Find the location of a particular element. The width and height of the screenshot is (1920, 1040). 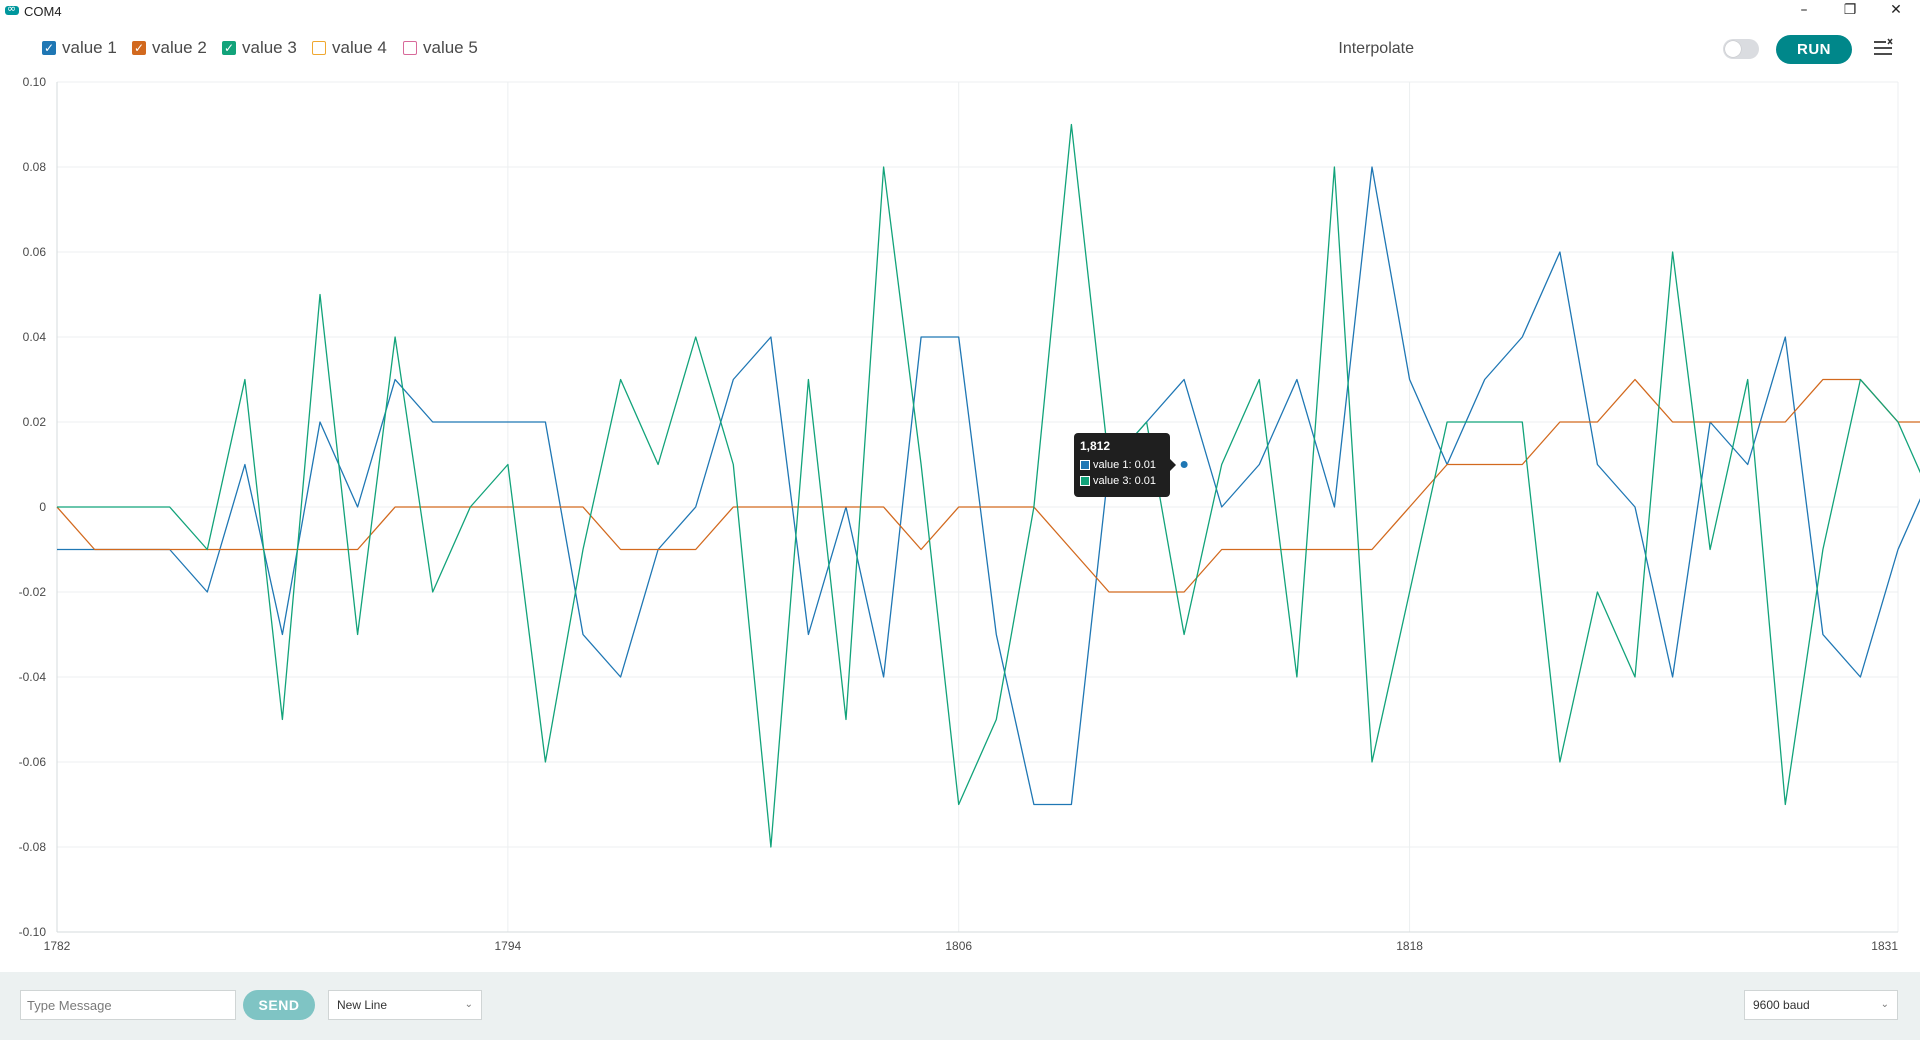

y-tick-label: -0.04 is located at coordinates (33, 677).